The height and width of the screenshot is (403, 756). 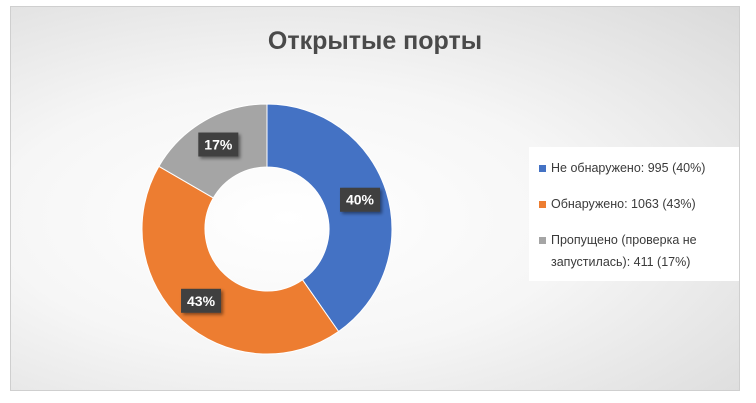 I want to click on legend-item-1: Не обнаружено: 995 (40%), so click(x=634, y=168).